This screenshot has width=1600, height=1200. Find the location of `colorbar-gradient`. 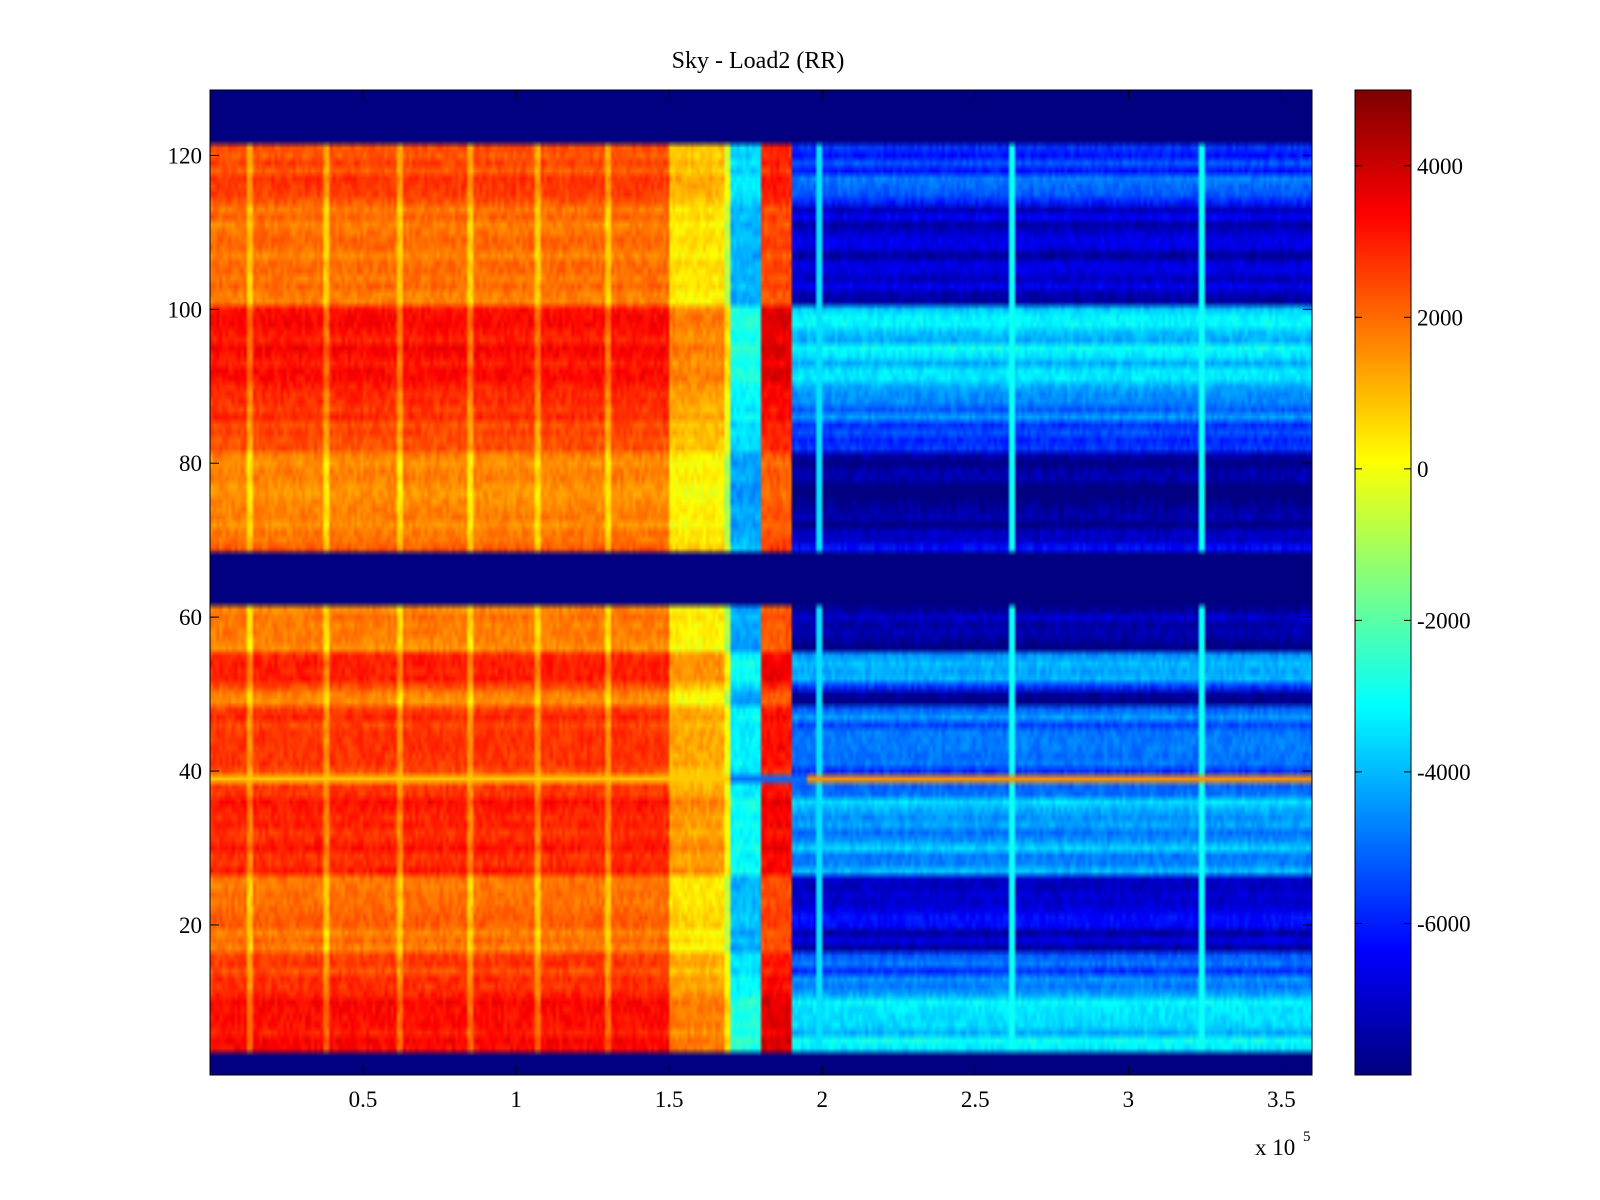

colorbar-gradient is located at coordinates (1383, 582).